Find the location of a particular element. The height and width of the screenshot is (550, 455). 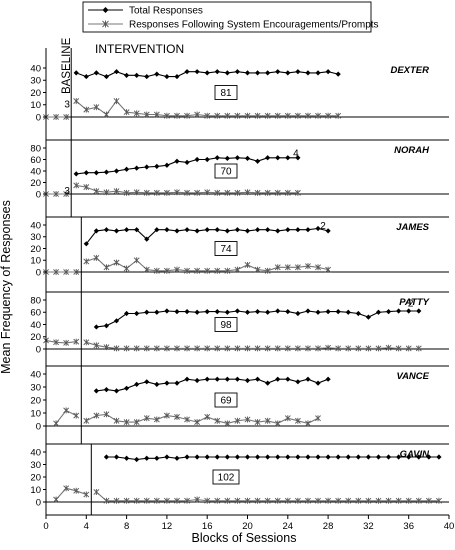

value-box-label: 69 is located at coordinates (226, 401).